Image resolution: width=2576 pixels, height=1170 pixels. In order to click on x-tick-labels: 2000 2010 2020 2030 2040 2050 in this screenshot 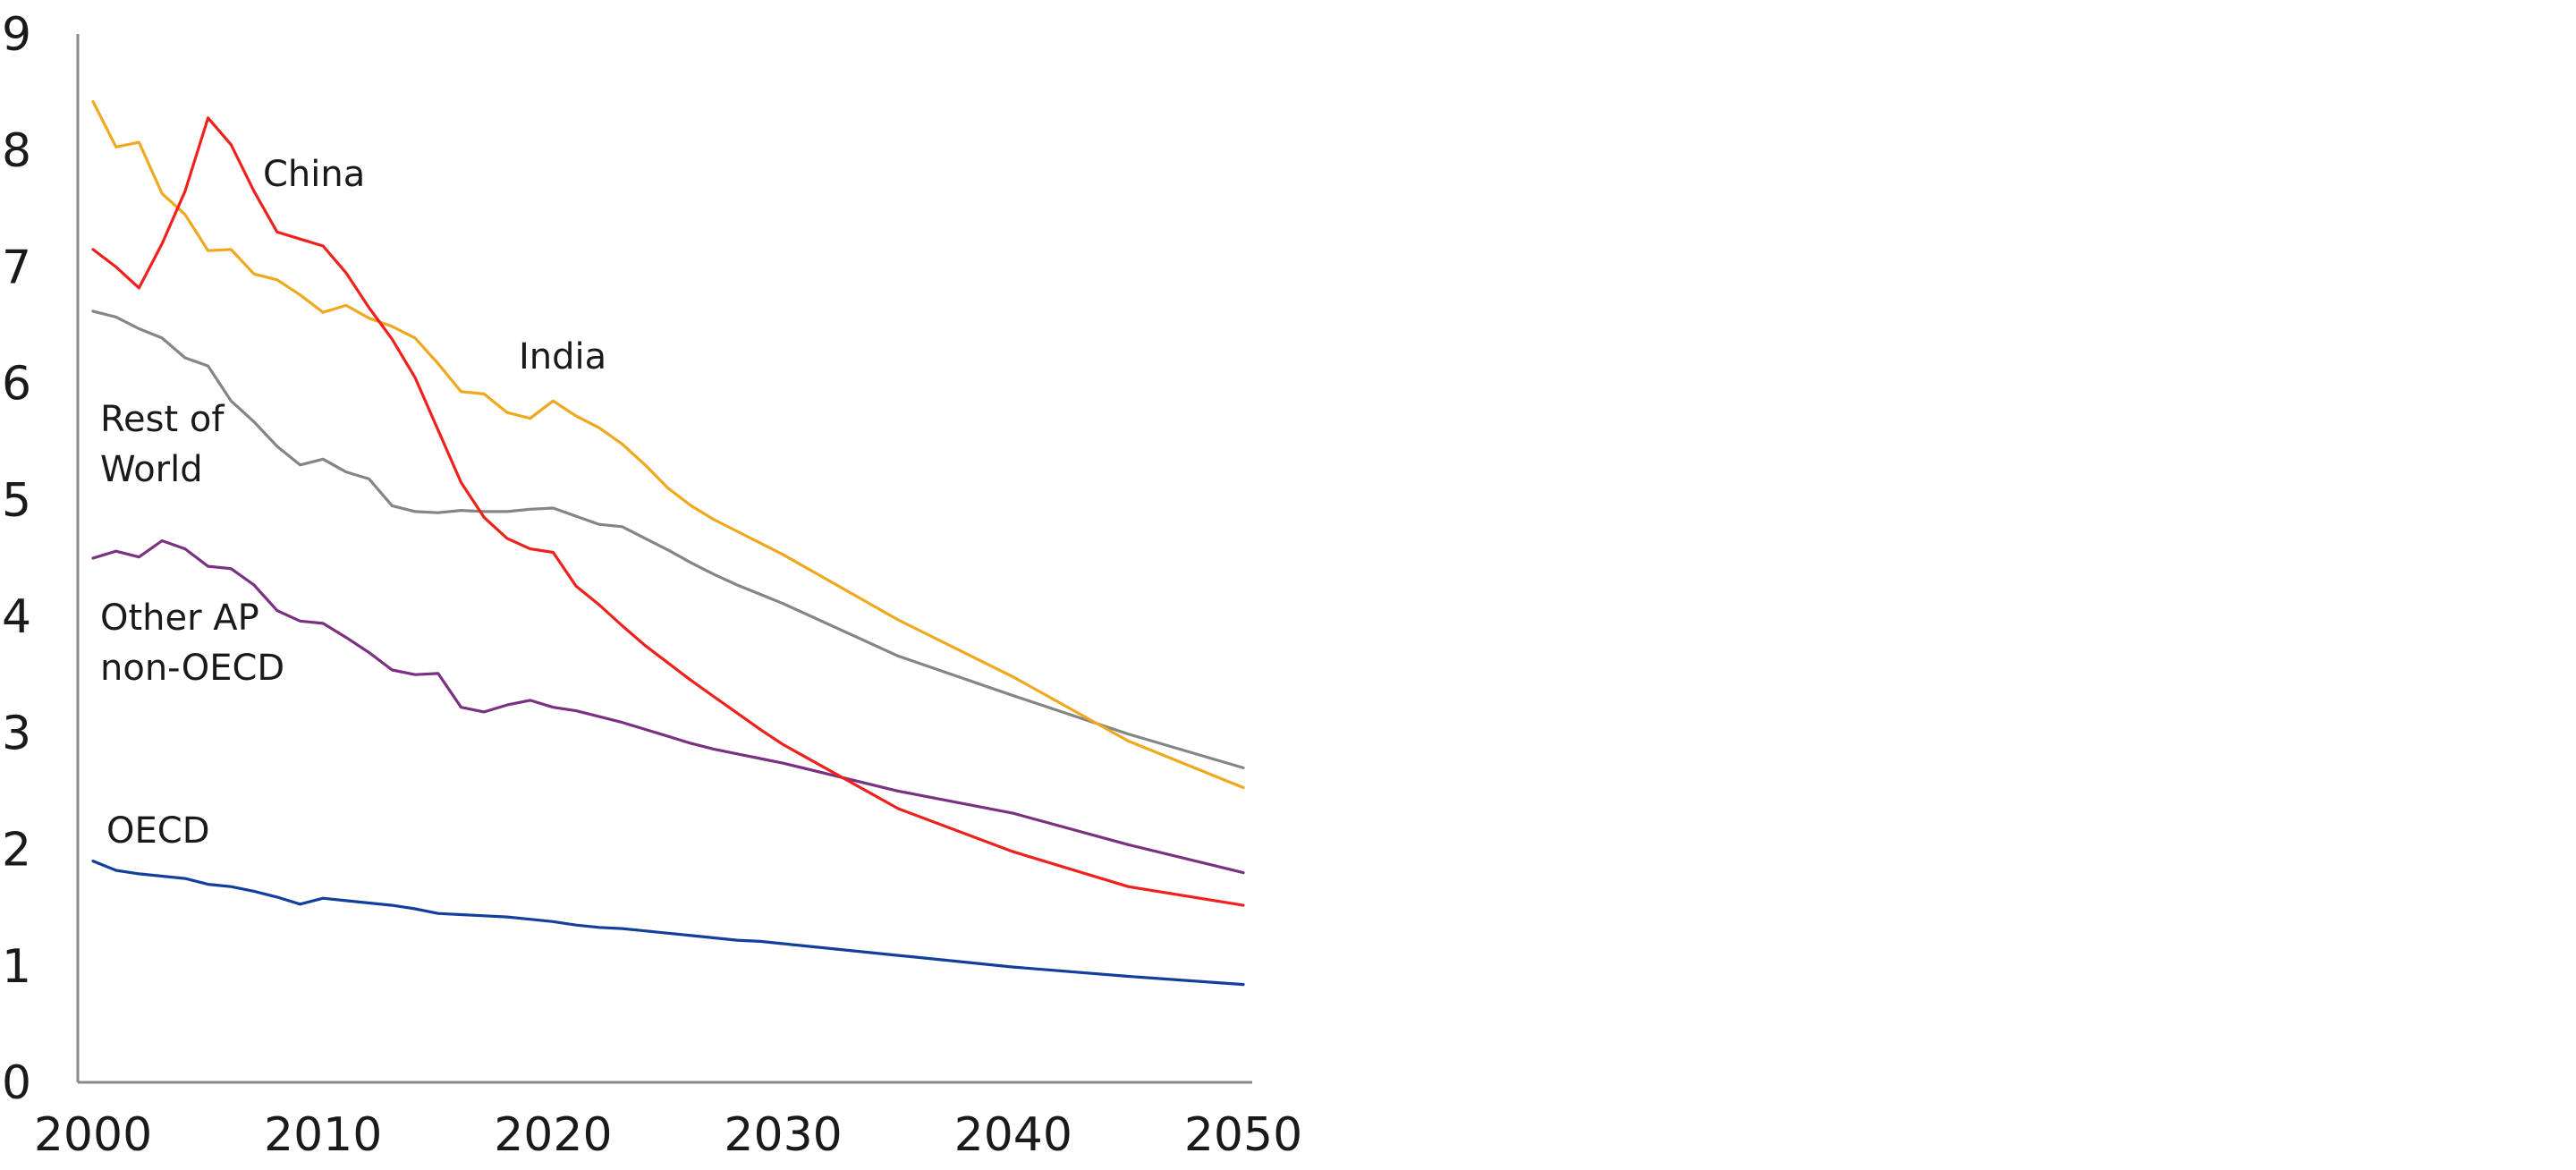, I will do `click(668, 1135)`.